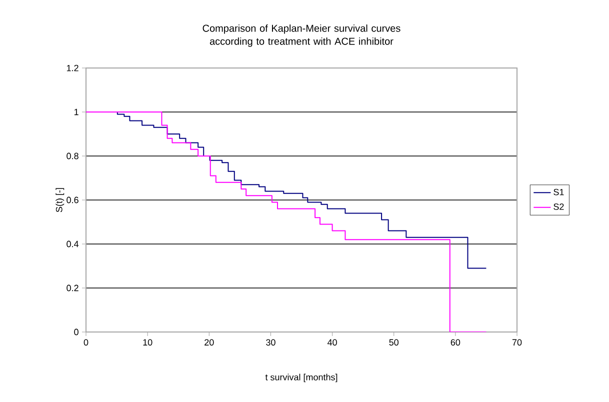  Describe the element at coordinates (76, 112) in the screenshot. I see `y-tick-label: 1` at that location.